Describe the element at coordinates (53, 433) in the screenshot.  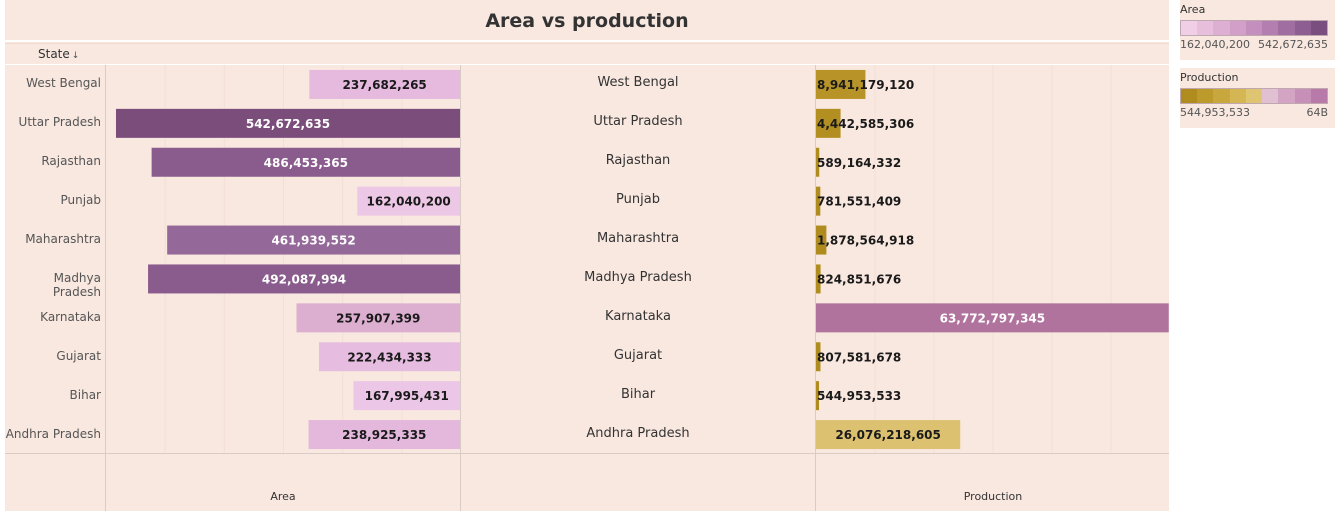
I see `state-row-label: Andhra Pradesh` at that location.